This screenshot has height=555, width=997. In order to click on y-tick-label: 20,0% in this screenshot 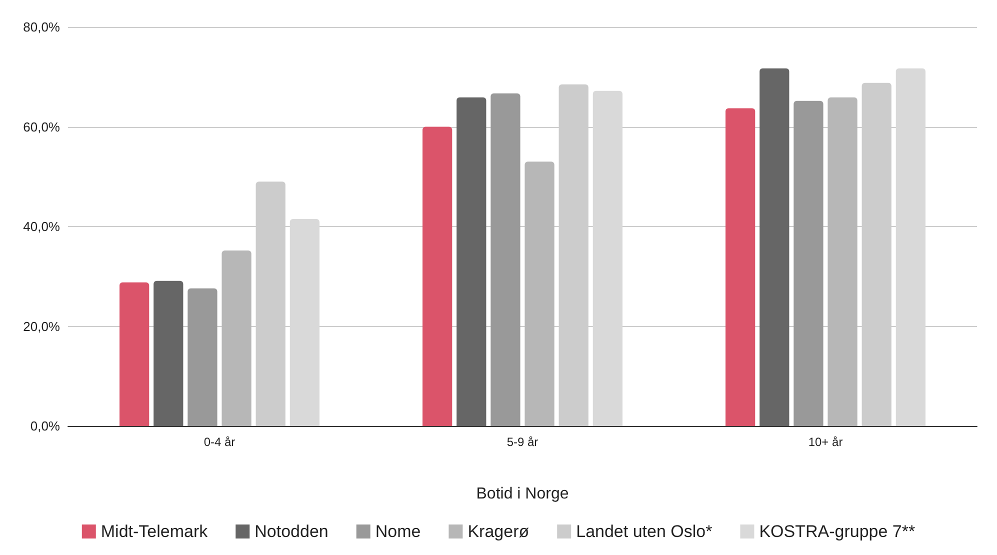, I will do `click(41, 326)`.